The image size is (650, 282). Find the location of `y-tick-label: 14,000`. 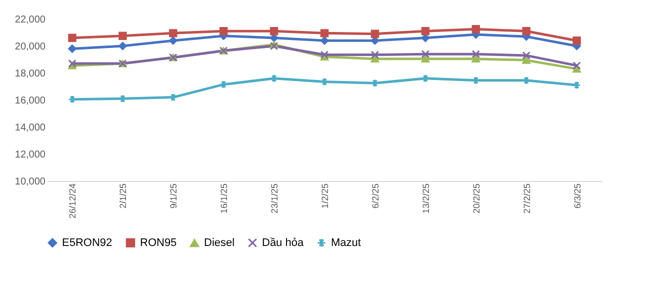

y-tick-label: 14,000 is located at coordinates (30, 128).